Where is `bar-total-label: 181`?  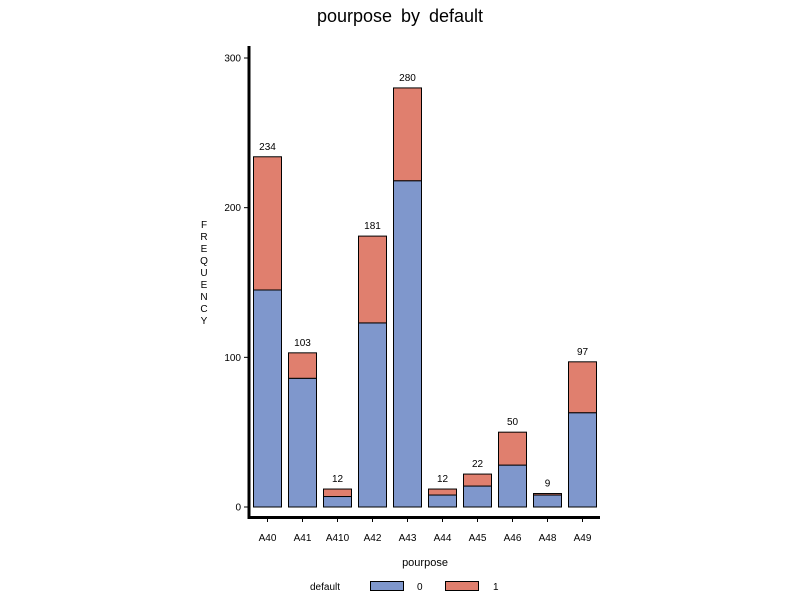
bar-total-label: 181 is located at coordinates (372, 226).